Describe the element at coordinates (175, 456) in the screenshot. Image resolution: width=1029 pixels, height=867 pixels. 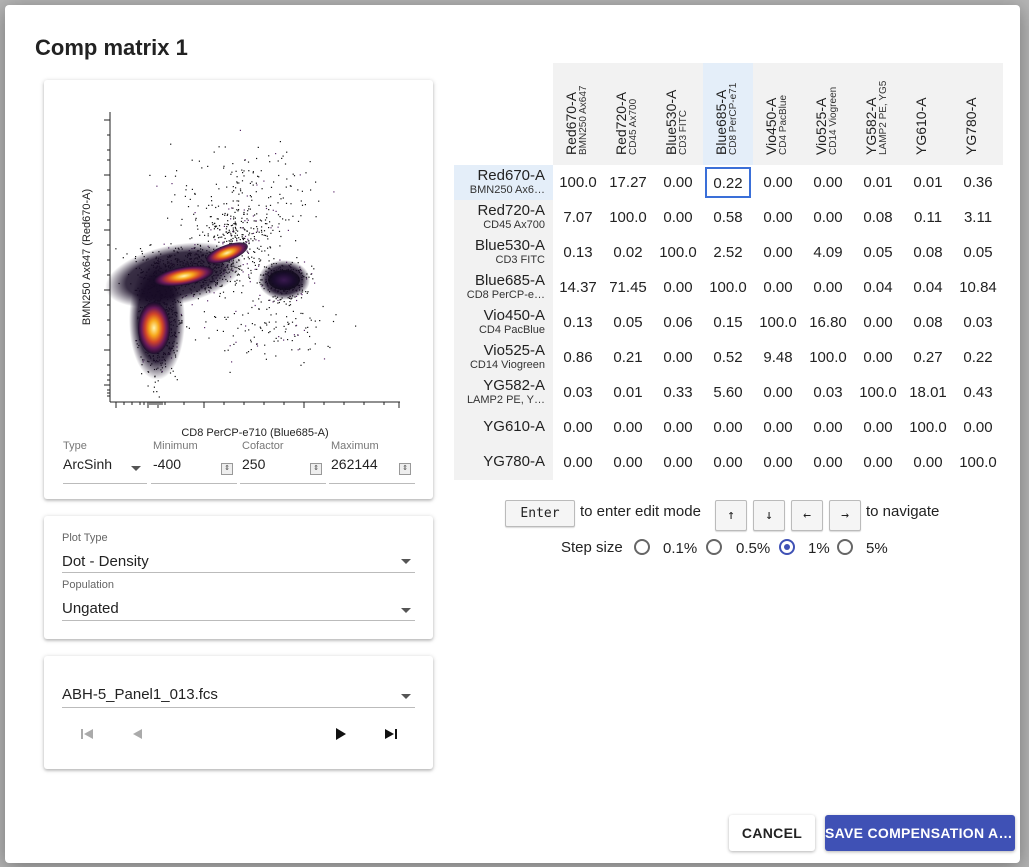
I see `axis-minimum-field: Minimum -400` at that location.